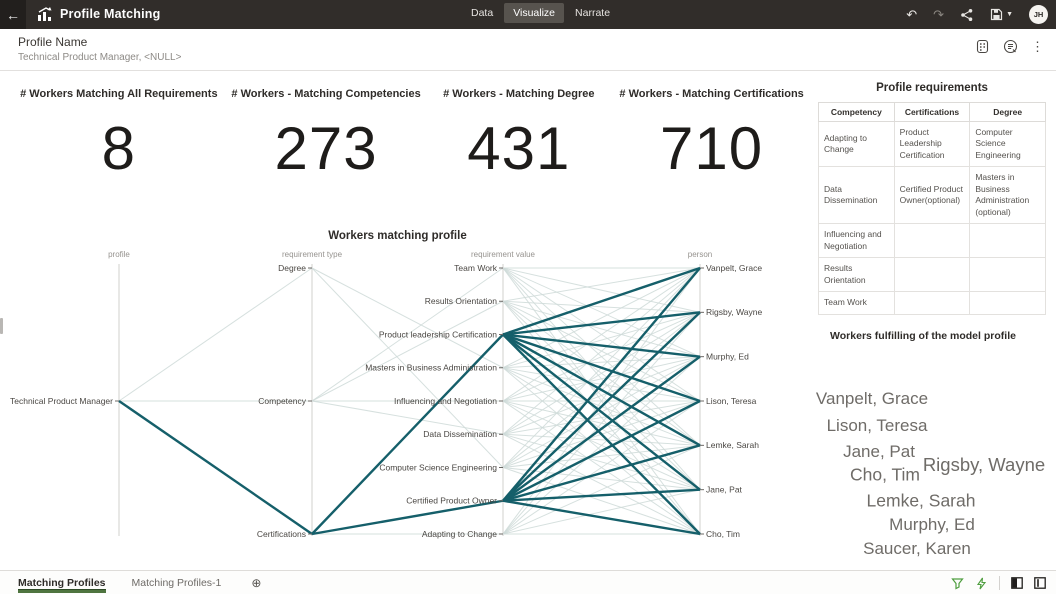 This screenshot has width=1056, height=594. I want to click on cloud-name: Murphy, Ed, so click(932, 524).